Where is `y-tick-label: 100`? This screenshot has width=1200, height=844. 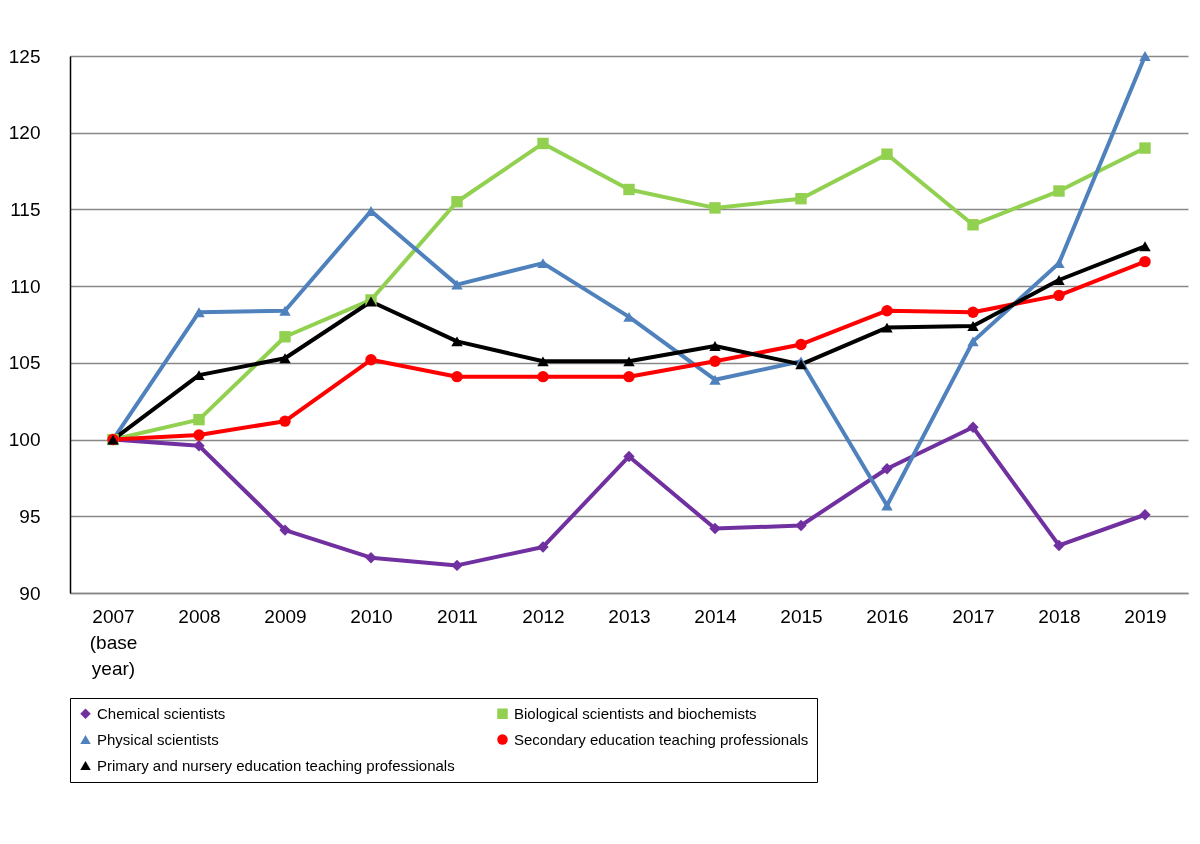
y-tick-label: 100 is located at coordinates (24, 440).